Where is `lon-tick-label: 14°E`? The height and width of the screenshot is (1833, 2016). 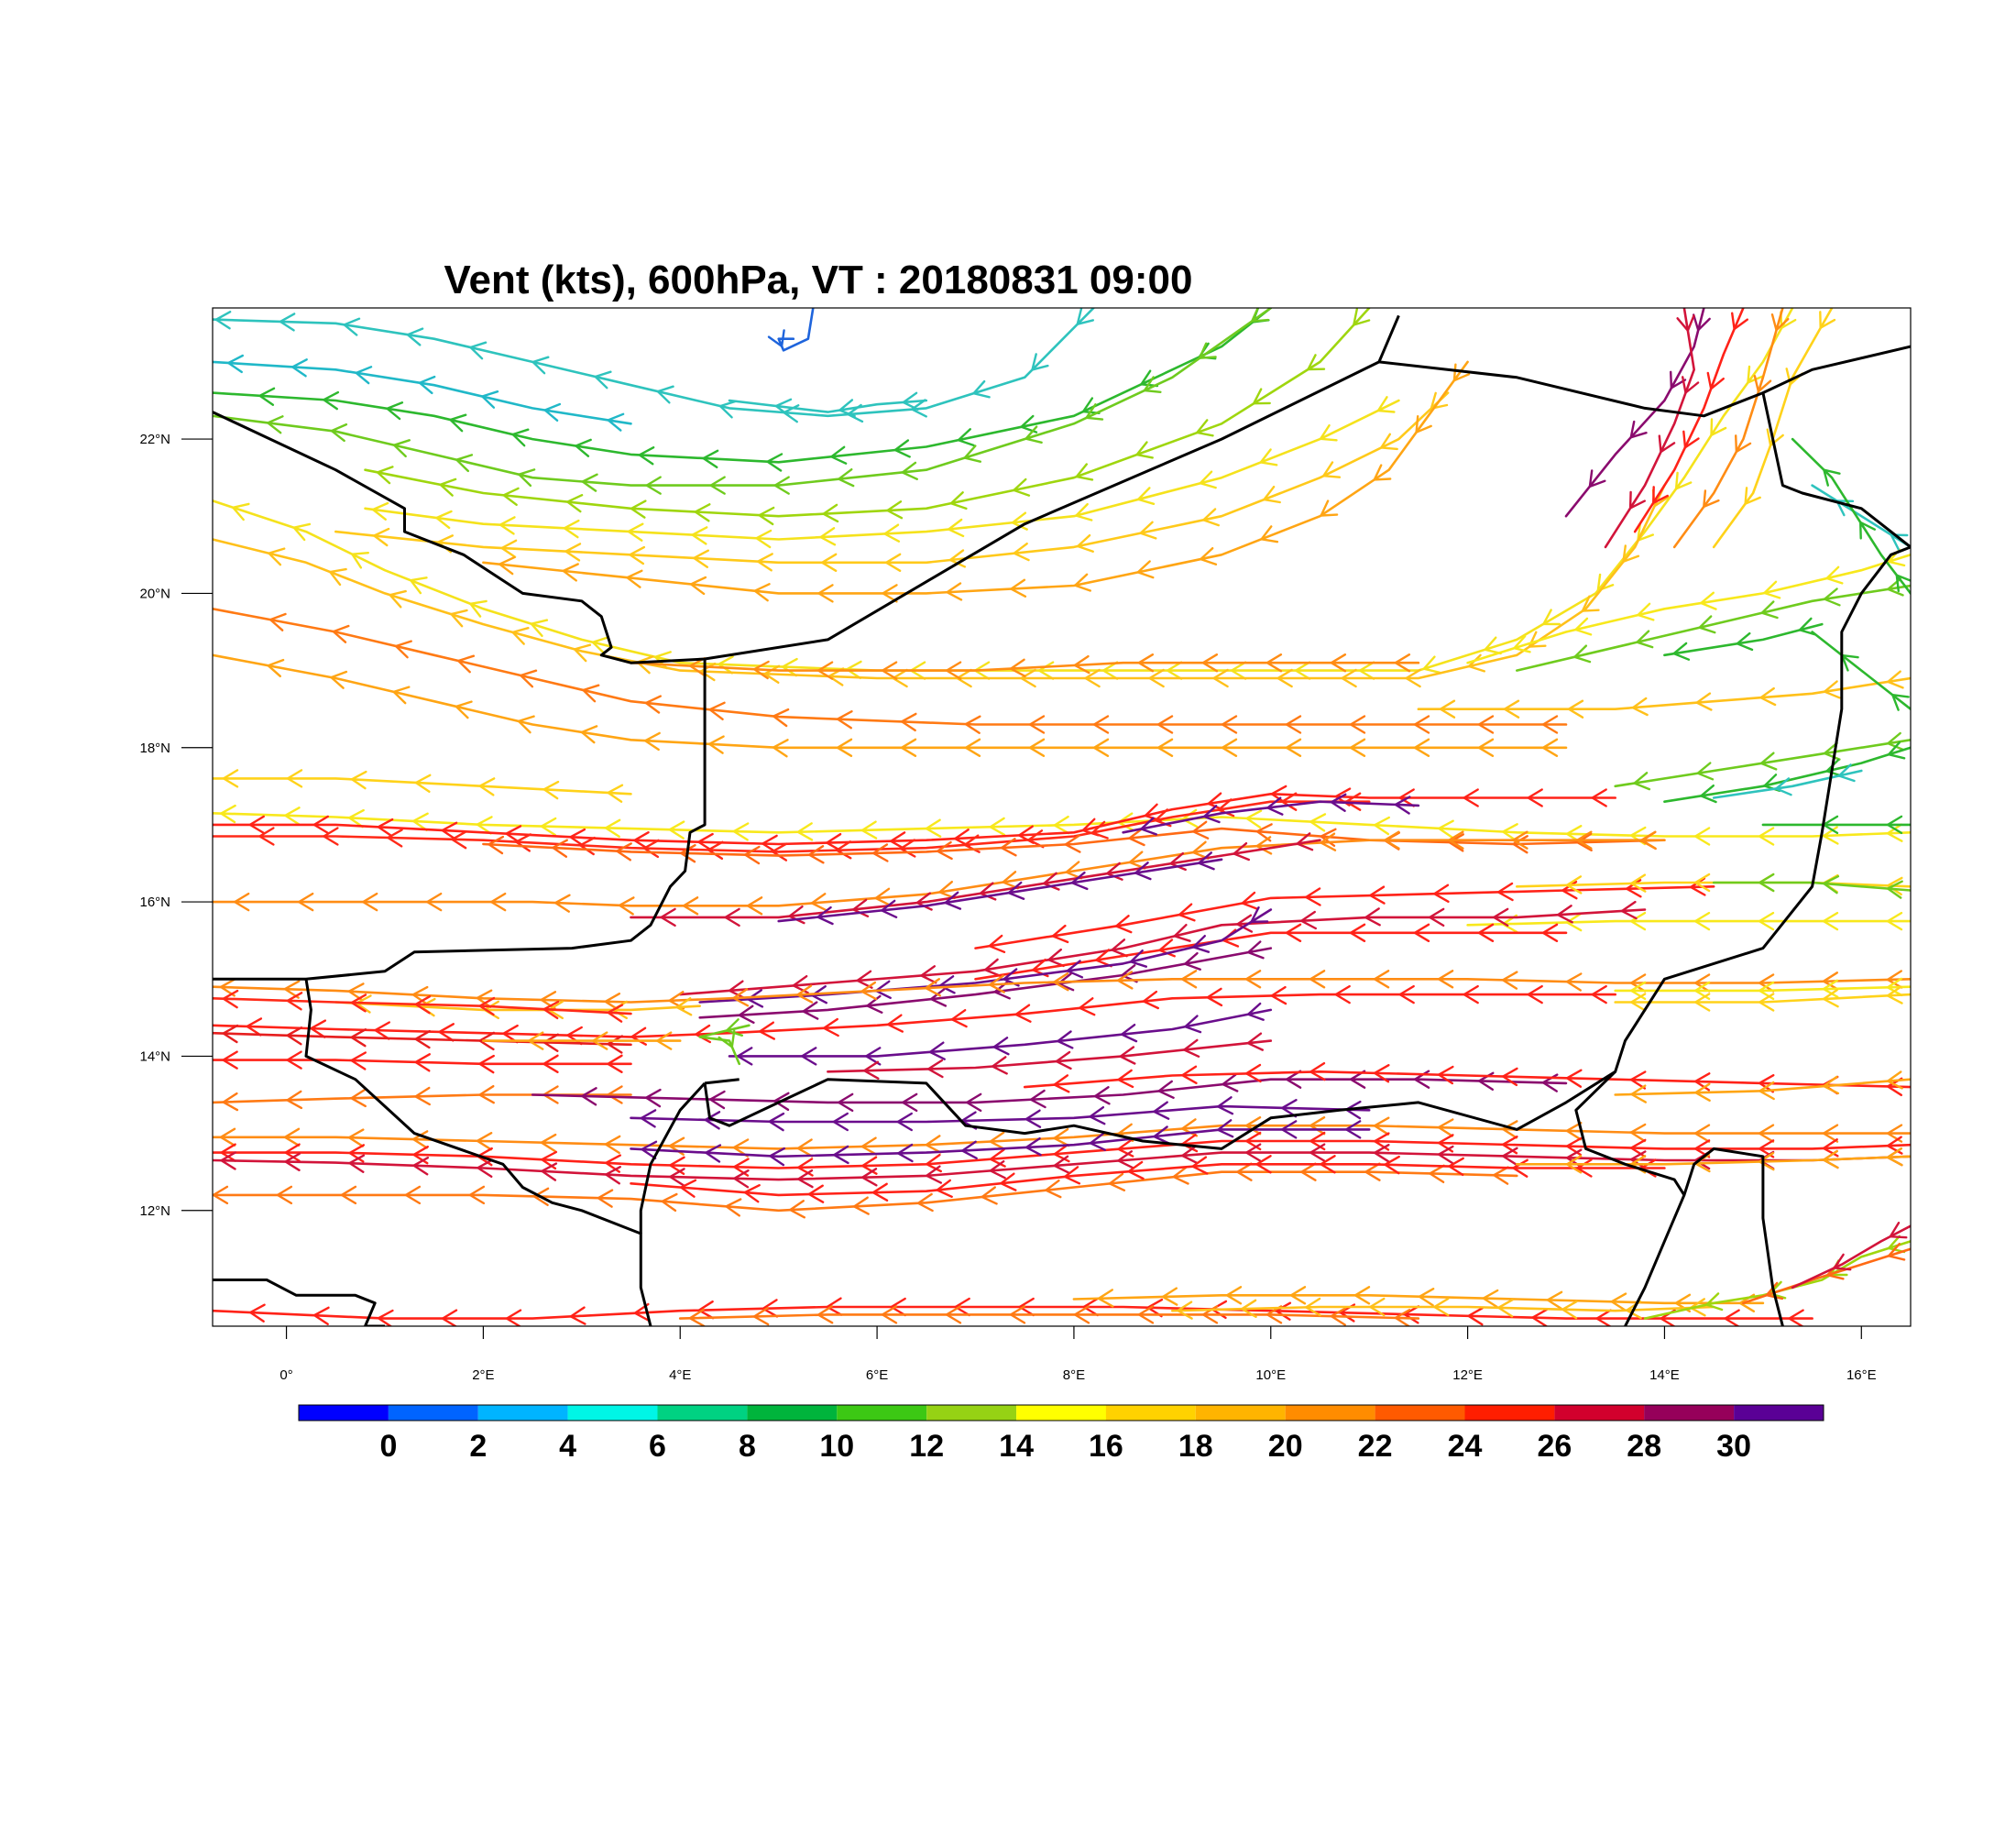
lon-tick-label: 14°E is located at coordinates (1664, 1375).